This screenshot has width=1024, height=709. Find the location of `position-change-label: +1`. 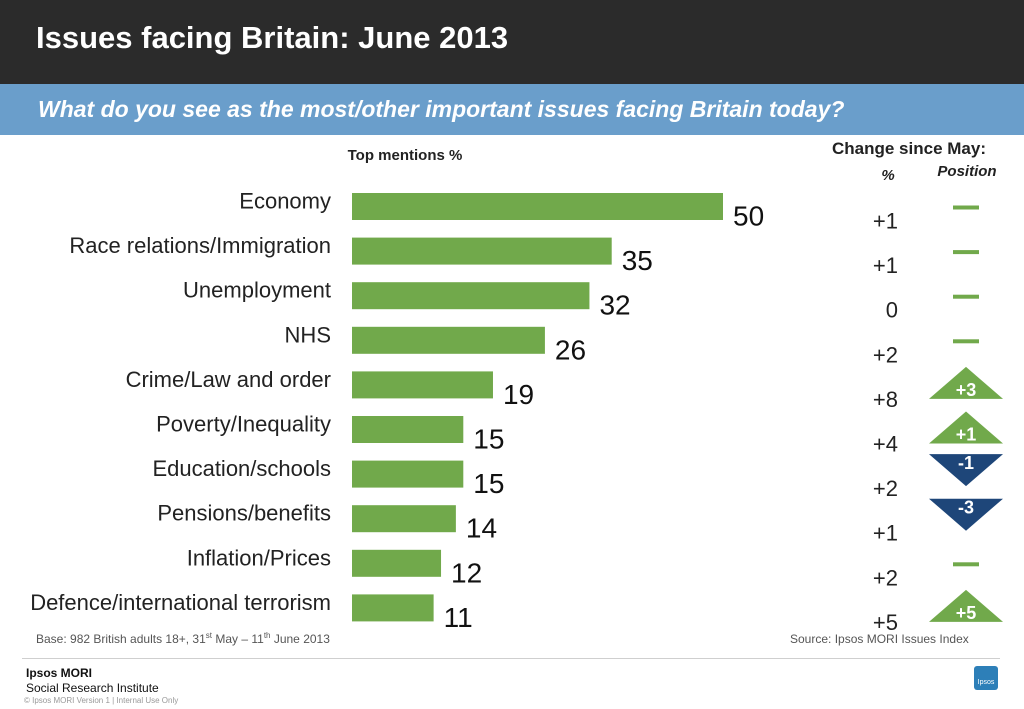

position-change-label: +1 is located at coordinates (966, 435).